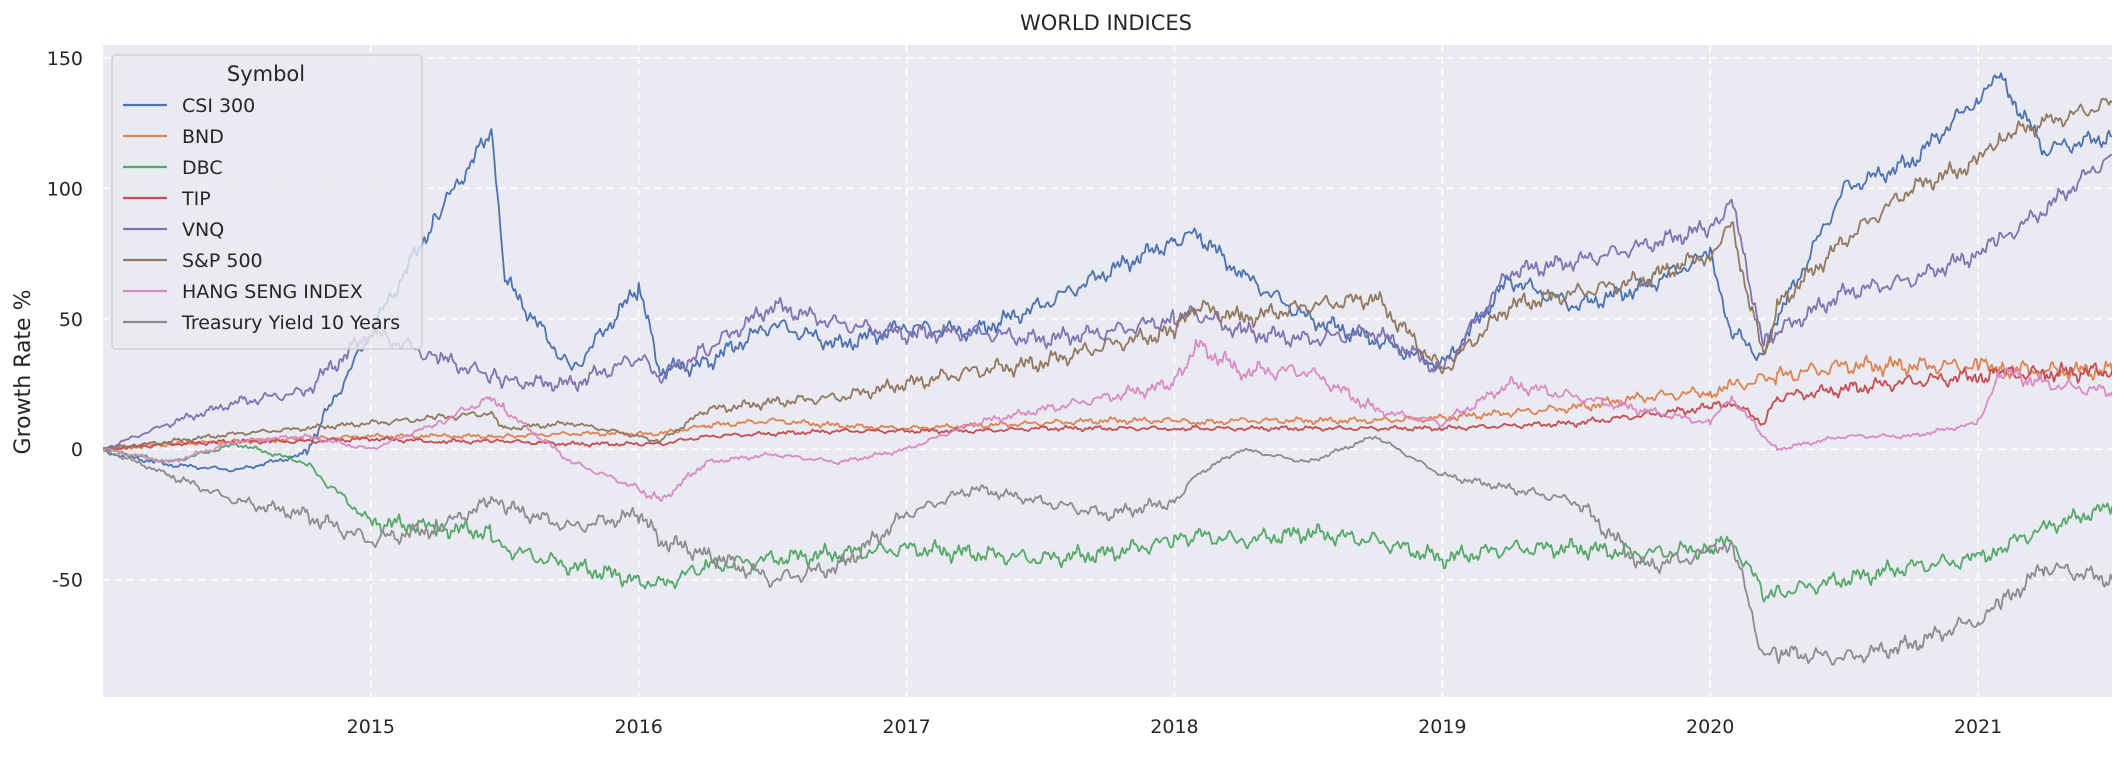  Describe the element at coordinates (196, 199) in the screenshot. I see `legend-entry: TIP` at that location.